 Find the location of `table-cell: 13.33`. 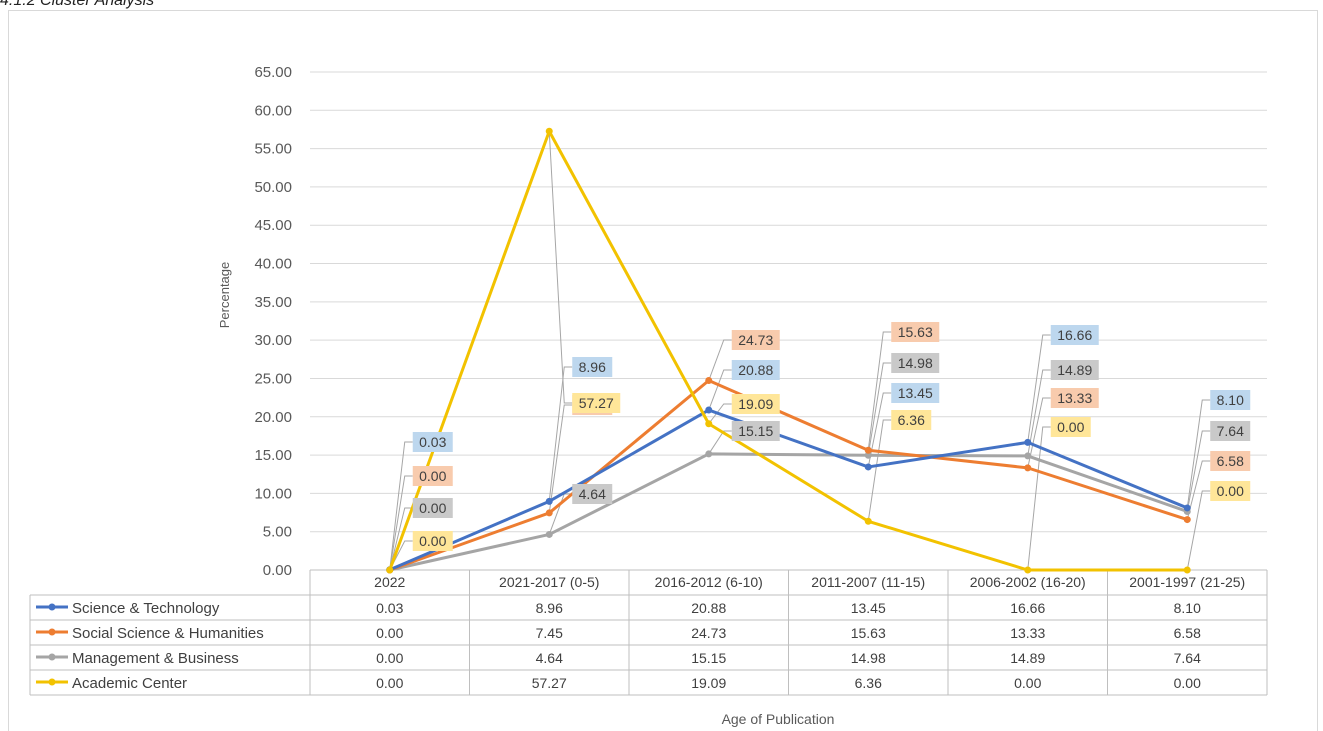

table-cell: 13.33 is located at coordinates (1027, 633).